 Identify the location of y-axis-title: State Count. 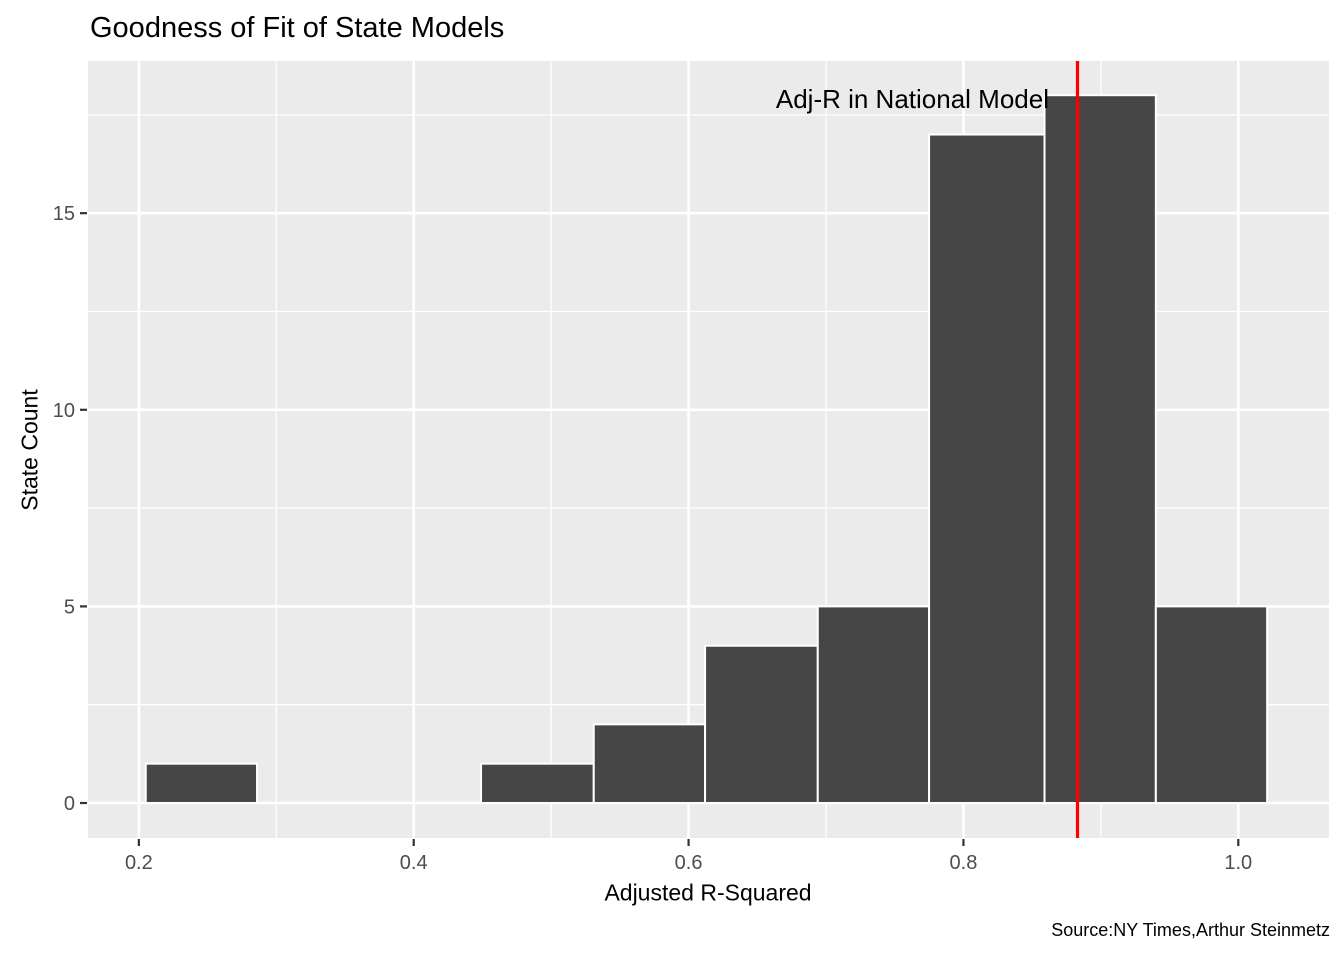
(29, 450).